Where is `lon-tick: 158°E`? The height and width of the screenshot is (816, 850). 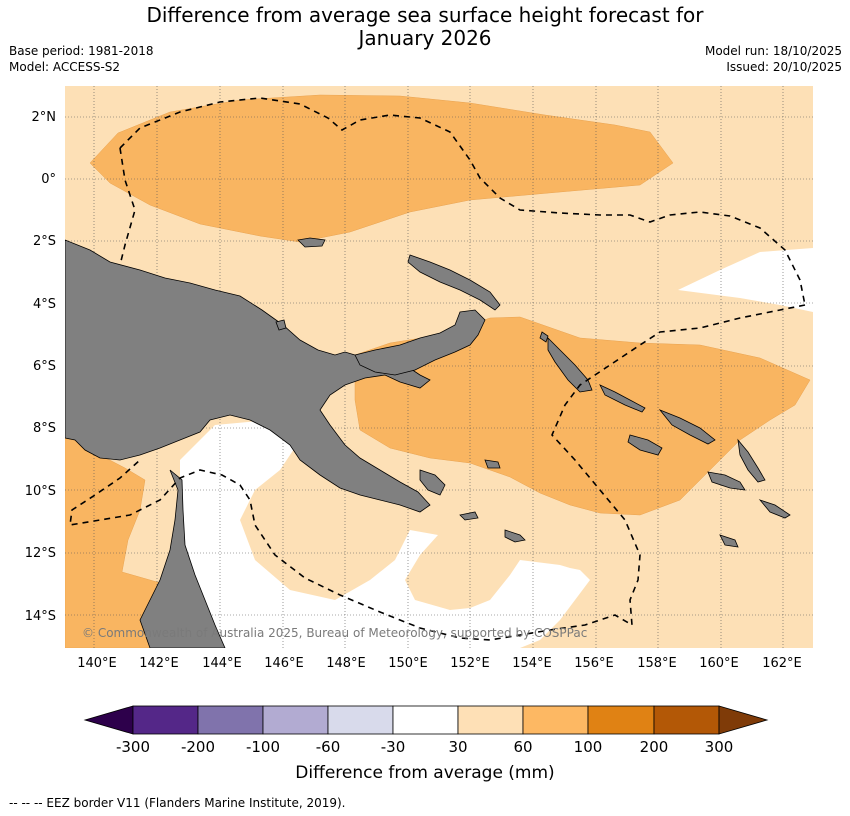 lon-tick: 158°E is located at coordinates (657, 663).